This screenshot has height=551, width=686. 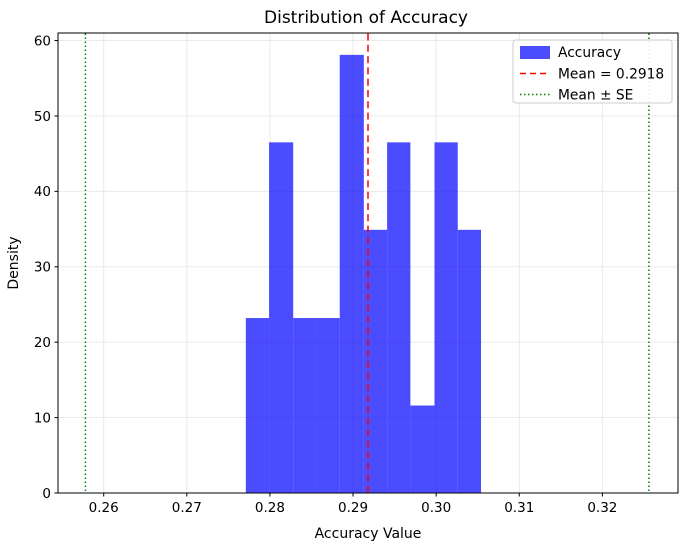 I want to click on x-tick-label: 0.28, so click(x=270, y=508).